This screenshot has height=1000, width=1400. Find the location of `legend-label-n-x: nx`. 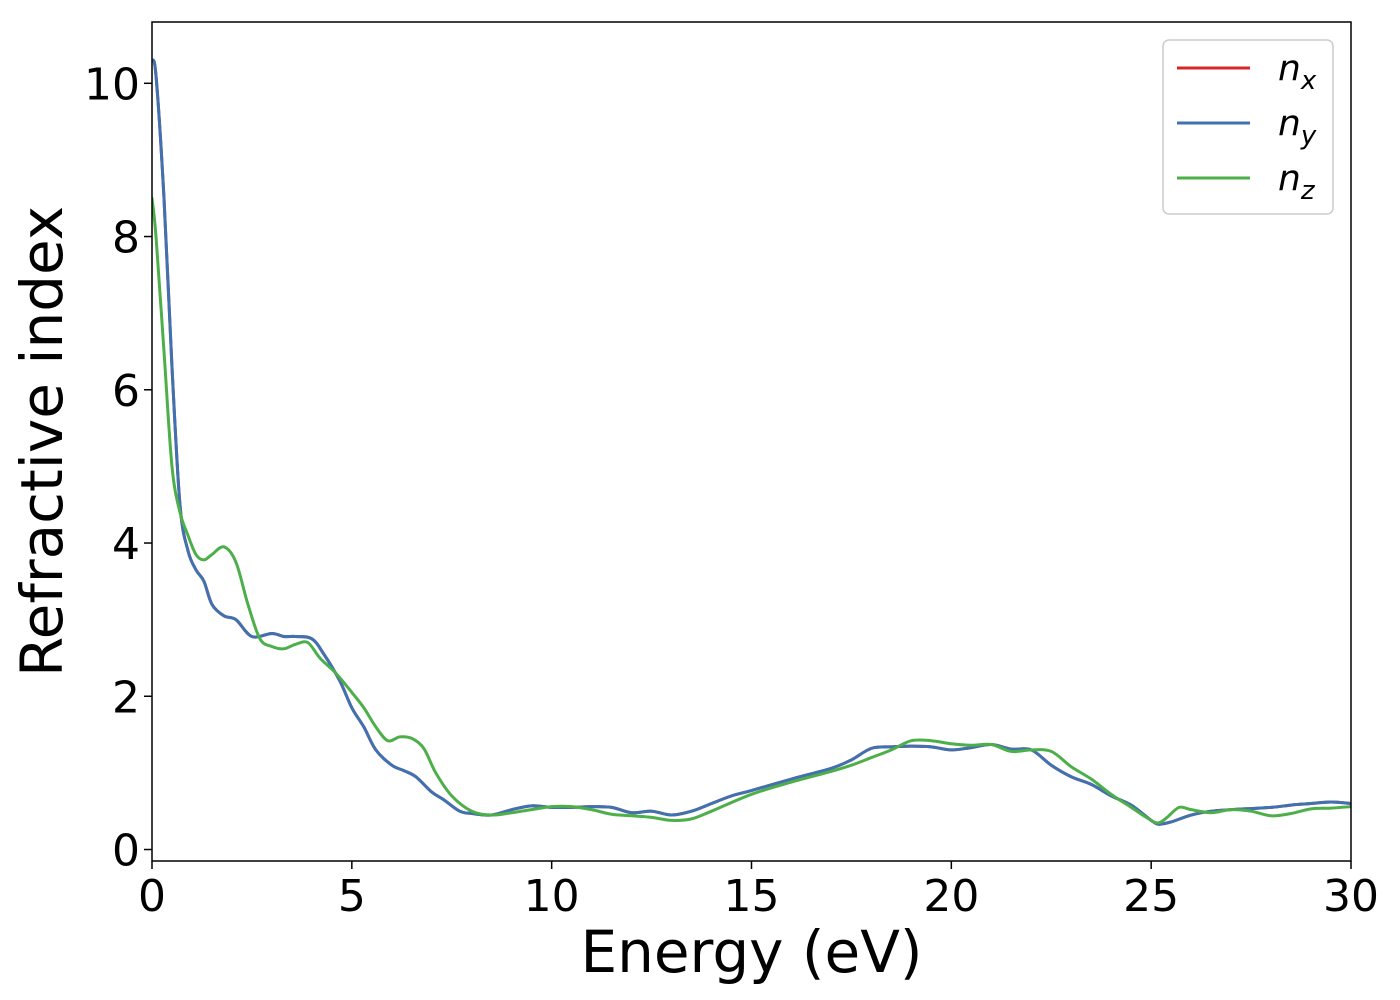

legend-label-n-x: nx is located at coordinates (1297, 72).